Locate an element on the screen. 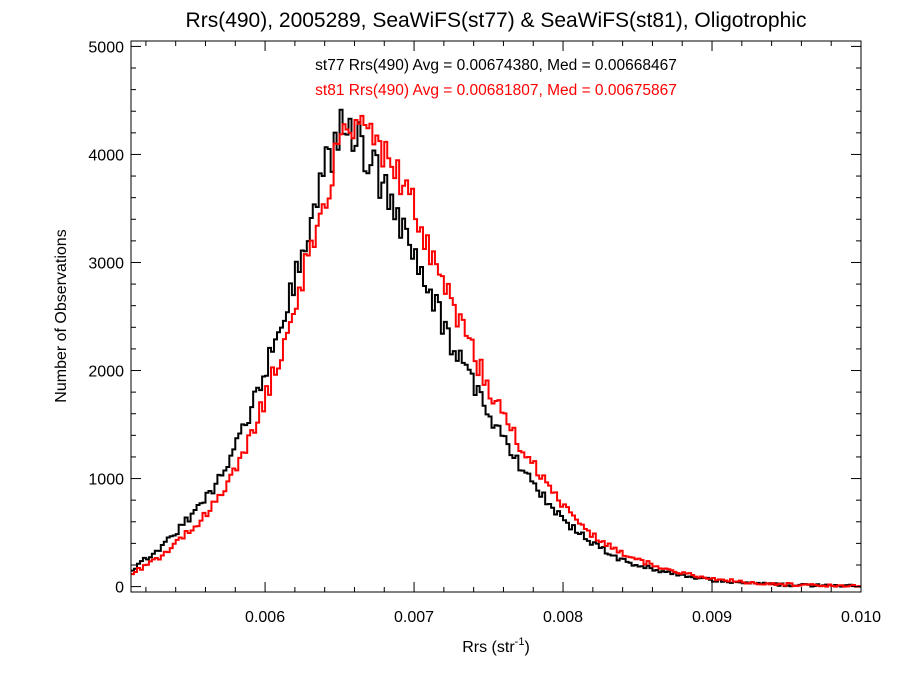 This screenshot has width=900, height=675. x-axis-label-close: ) is located at coordinates (526, 647).